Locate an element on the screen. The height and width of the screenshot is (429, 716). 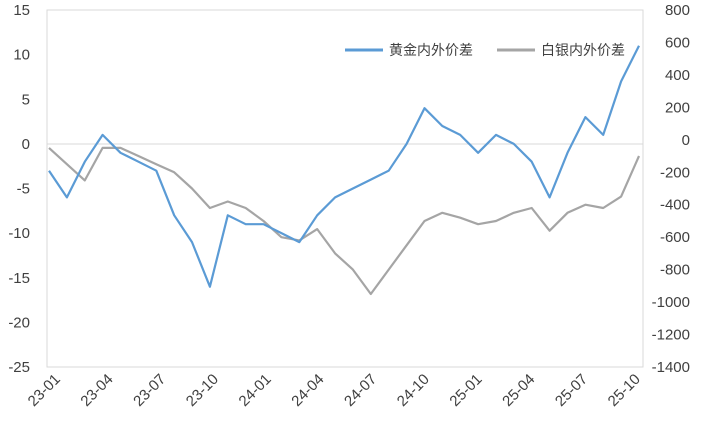
x-tick-label: 24-07 is located at coordinates (360, 390).